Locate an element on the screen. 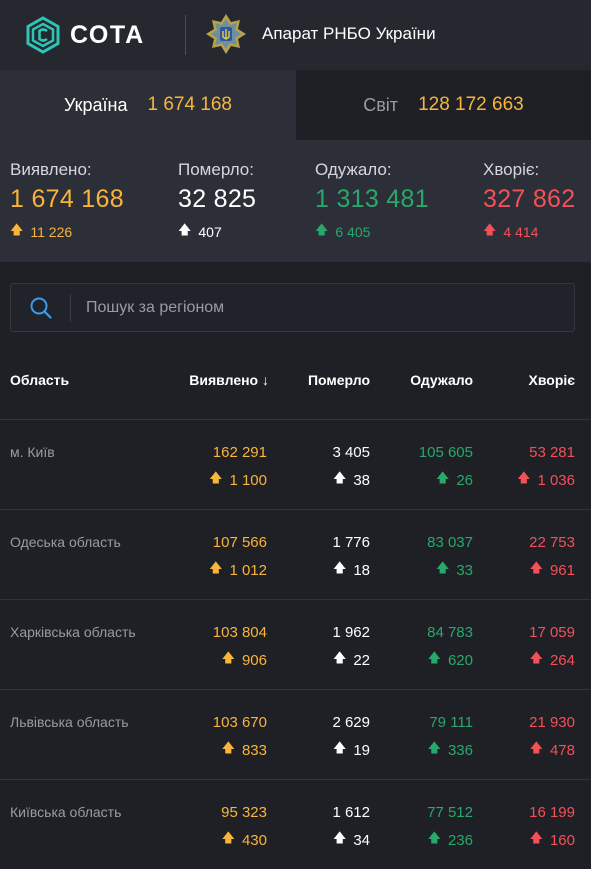 The width and height of the screenshot is (591, 869). cell-detected-delta-value: 430 is located at coordinates (254, 840).